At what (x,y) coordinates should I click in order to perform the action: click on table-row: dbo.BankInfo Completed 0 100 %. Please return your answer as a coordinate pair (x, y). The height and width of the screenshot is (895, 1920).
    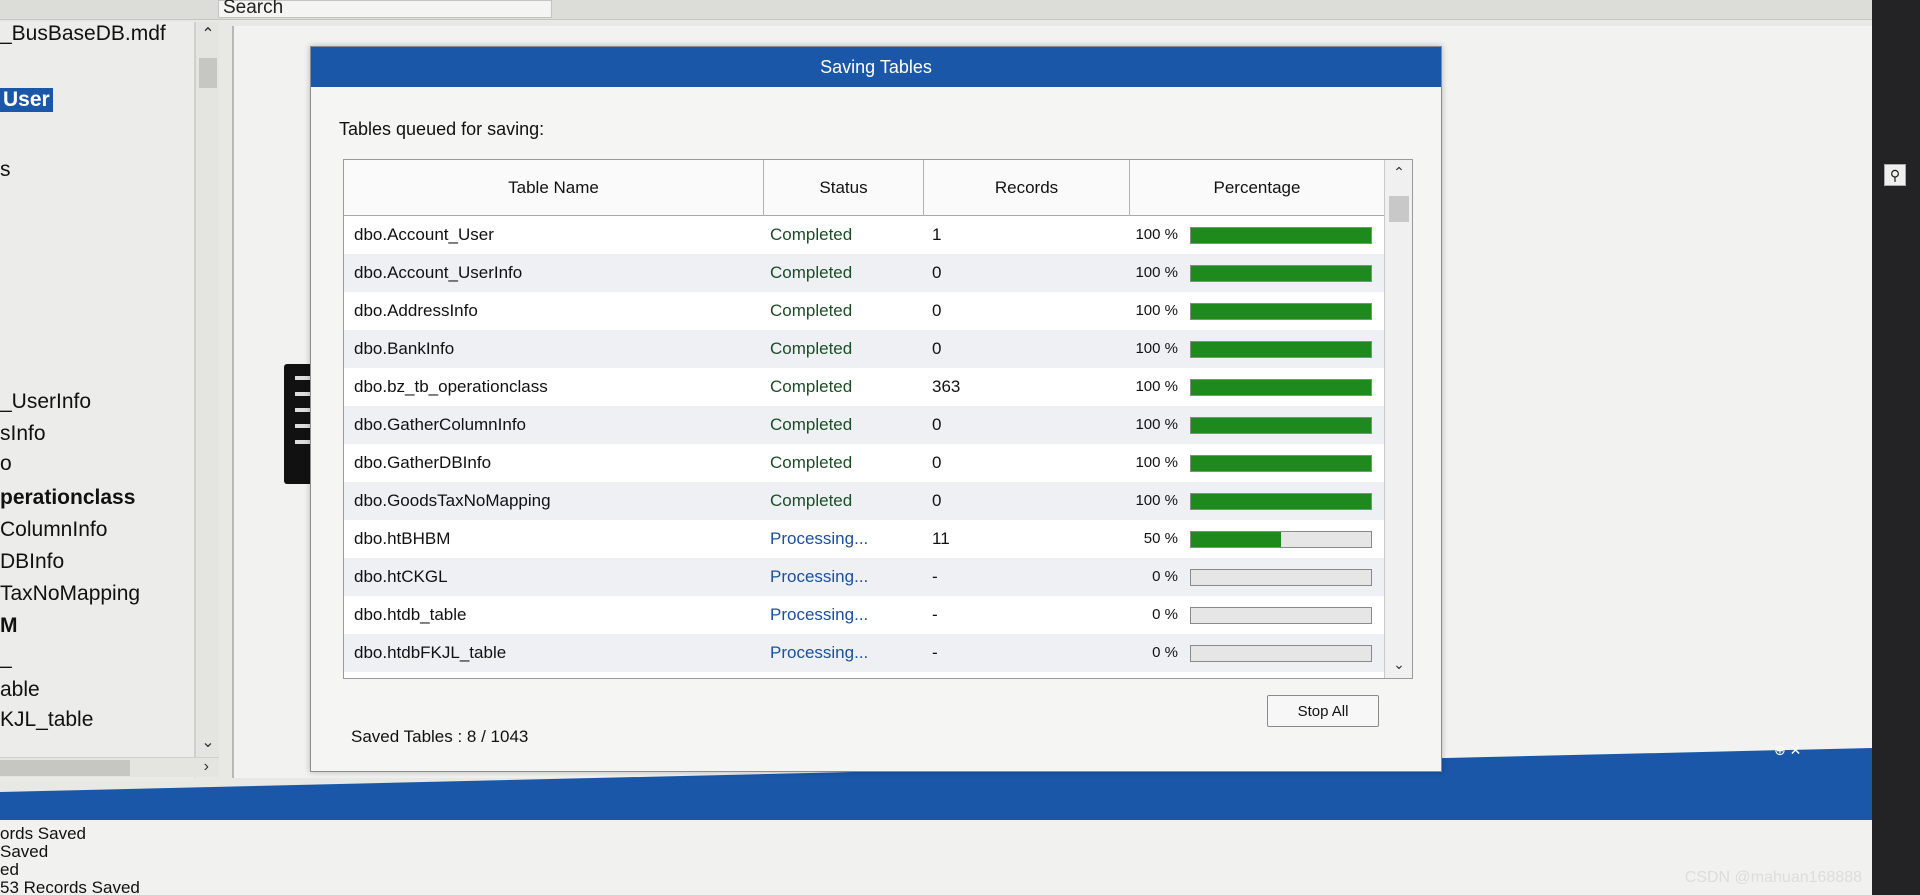
    Looking at the image, I should click on (864, 349).